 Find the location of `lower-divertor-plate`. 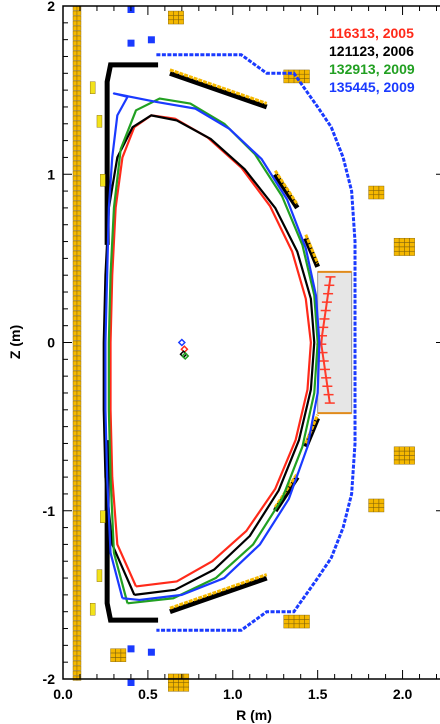

lower-divertor-plate is located at coordinates (131, 531).